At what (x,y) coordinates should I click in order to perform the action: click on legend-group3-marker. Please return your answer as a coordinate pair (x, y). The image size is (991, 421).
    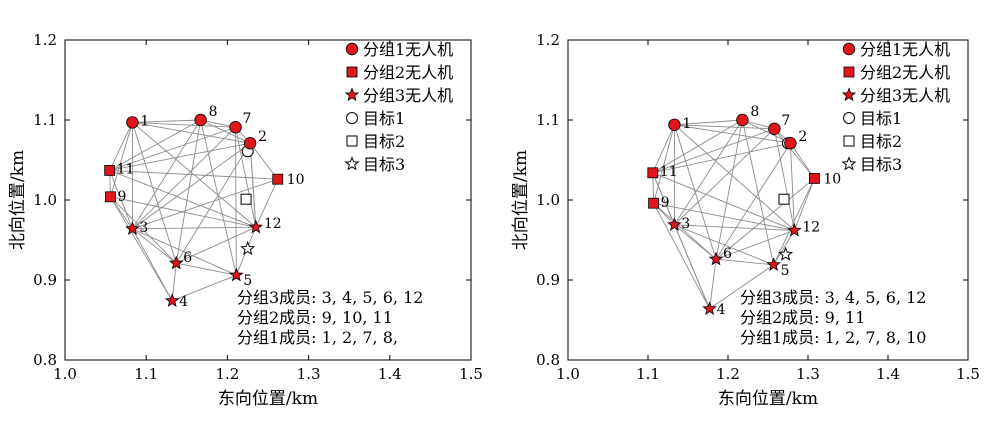
    Looking at the image, I should click on (352, 94).